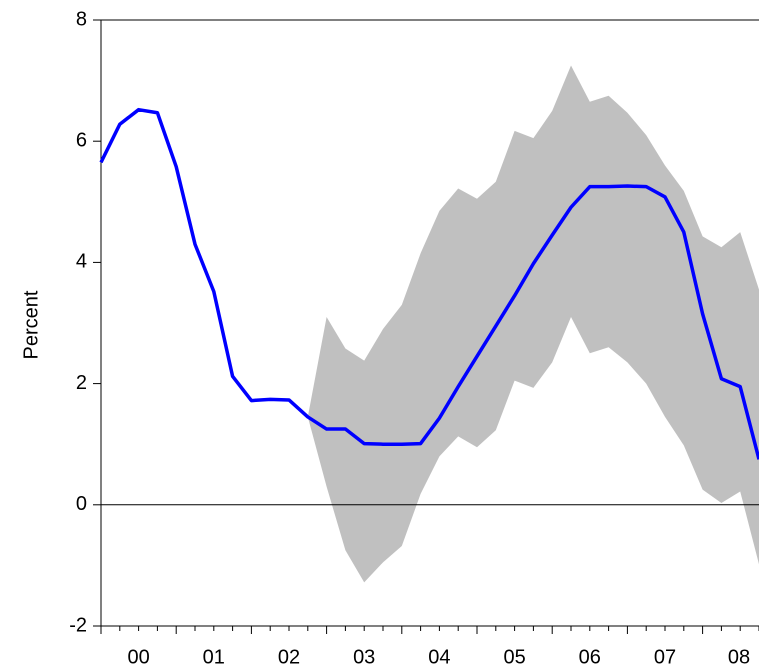 Image resolution: width=759 pixels, height=670 pixels. Describe the element at coordinates (31, 324) in the screenshot. I see `y-axis-label: Percent` at that location.